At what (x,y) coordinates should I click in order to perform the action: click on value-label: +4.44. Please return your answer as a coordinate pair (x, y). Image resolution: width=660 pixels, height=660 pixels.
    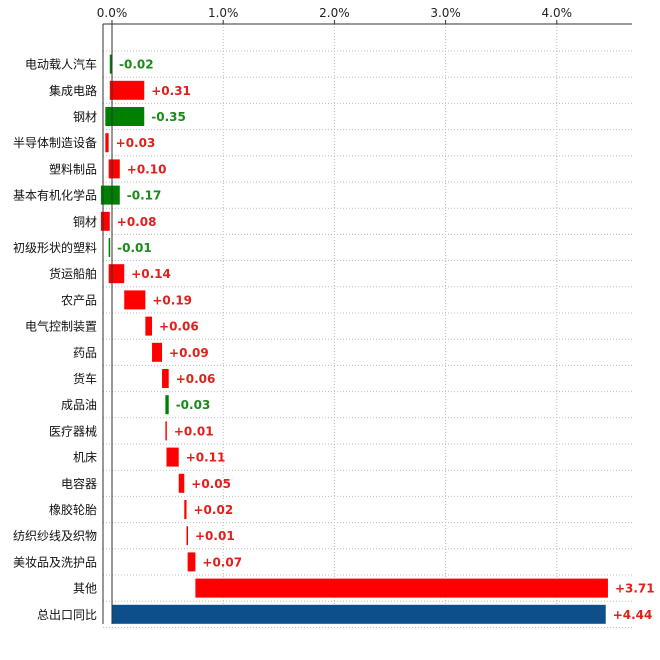
    Looking at the image, I should click on (633, 615).